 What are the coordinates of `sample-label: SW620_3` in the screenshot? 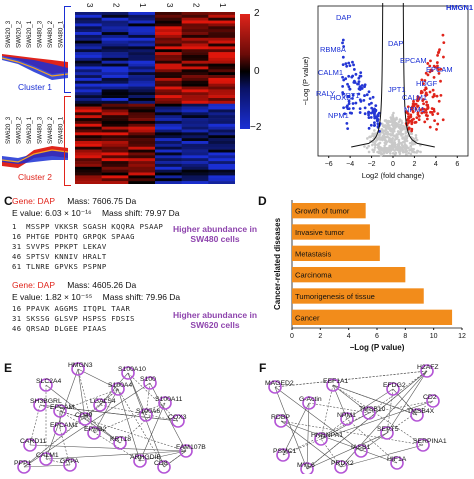 It's located at (8, 34).